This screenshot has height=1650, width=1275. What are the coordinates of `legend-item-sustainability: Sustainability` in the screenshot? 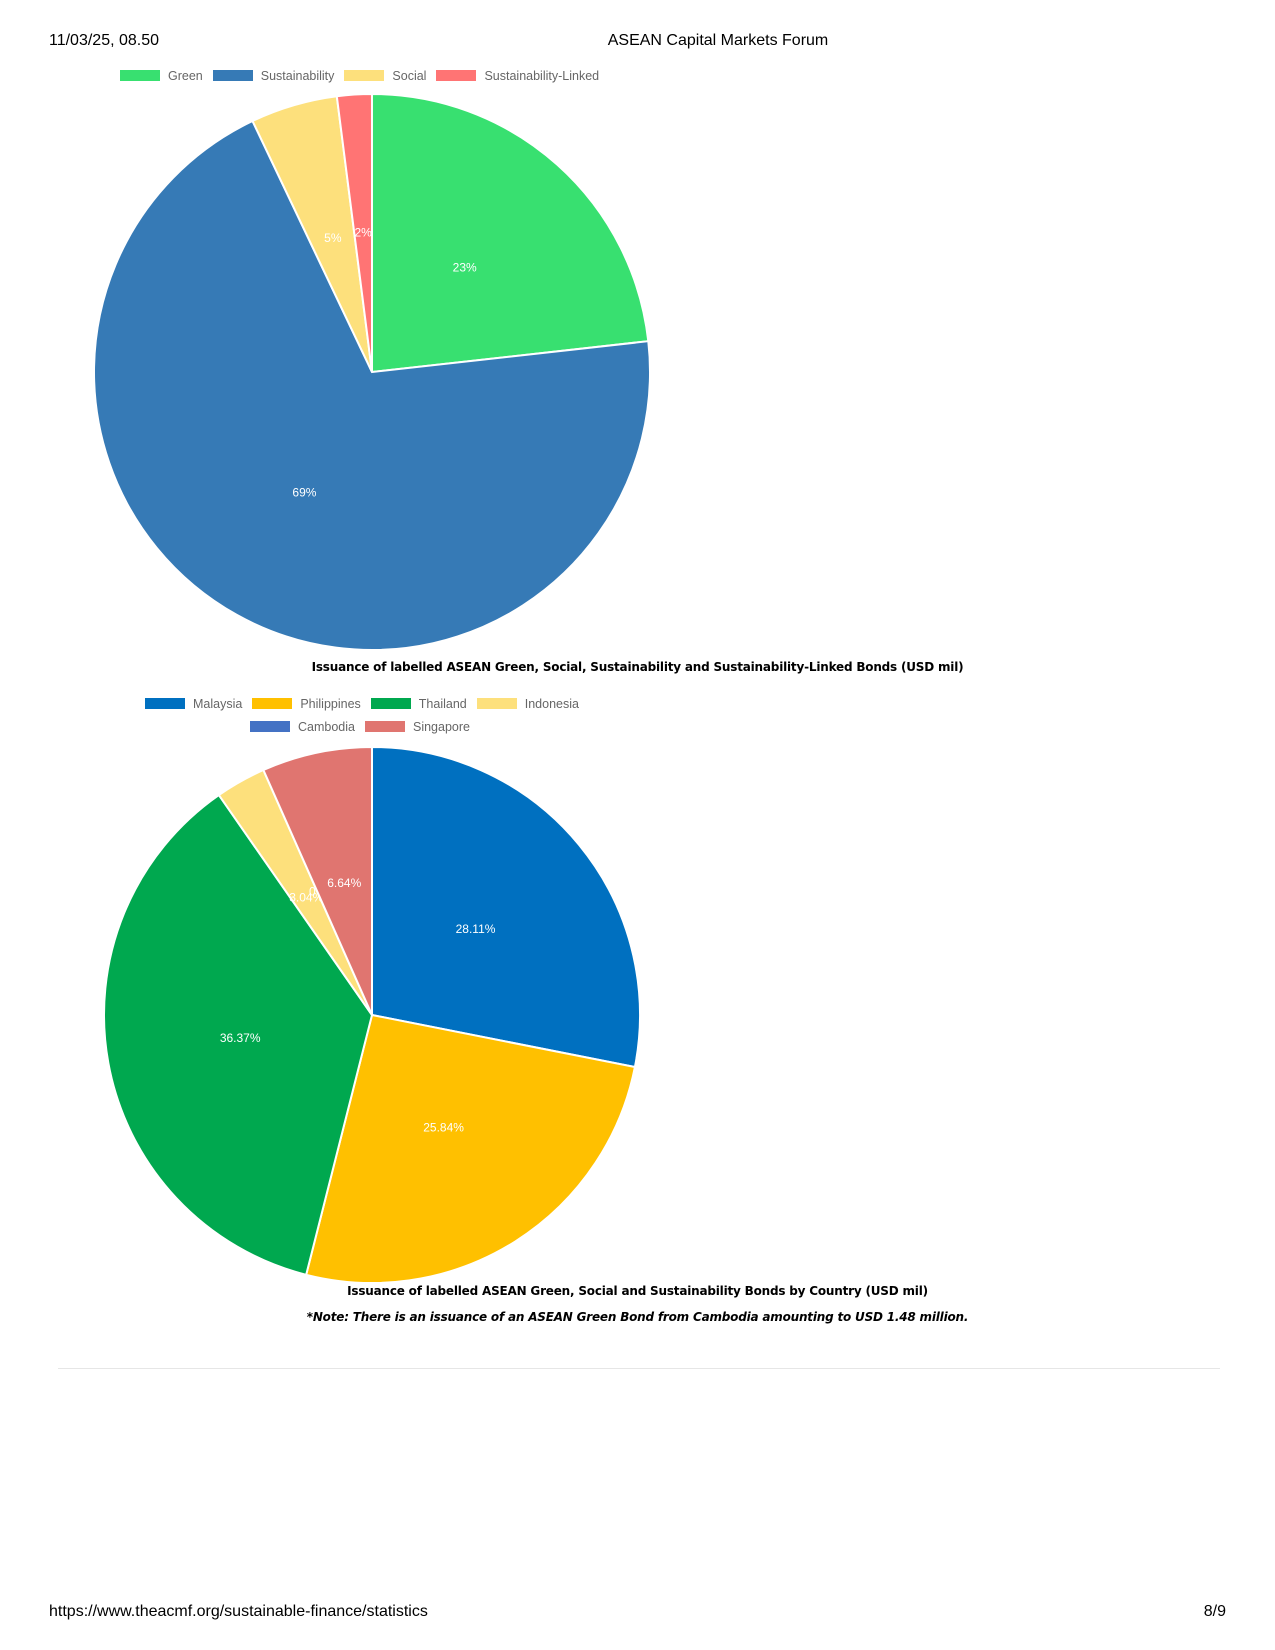 It's located at (273, 75).